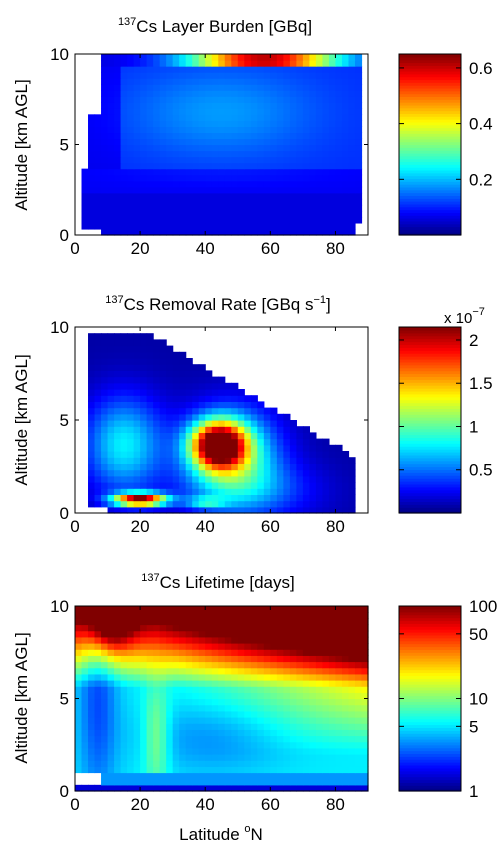 The image size is (500, 851). What do you see at coordinates (222, 699) in the screenshot?
I see `heatmap-plot` at bounding box center [222, 699].